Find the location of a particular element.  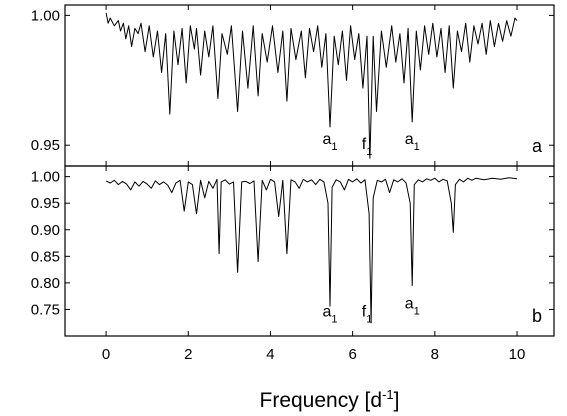

panel-a-y-tick-label: 1.00 is located at coordinates (45, 15).